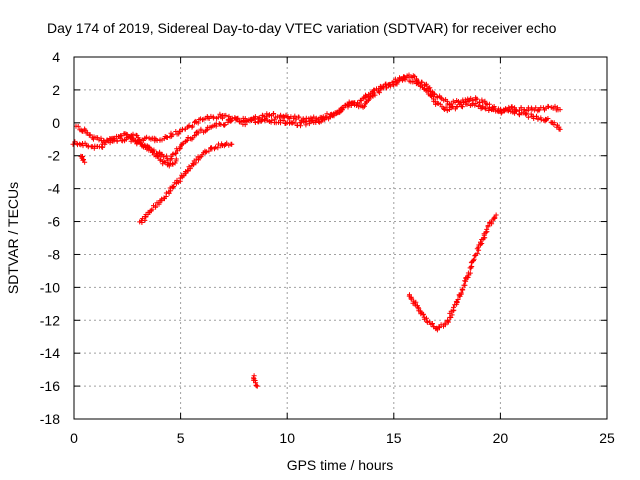  What do you see at coordinates (54, 254) in the screenshot?
I see `y-tick-label: -8` at bounding box center [54, 254].